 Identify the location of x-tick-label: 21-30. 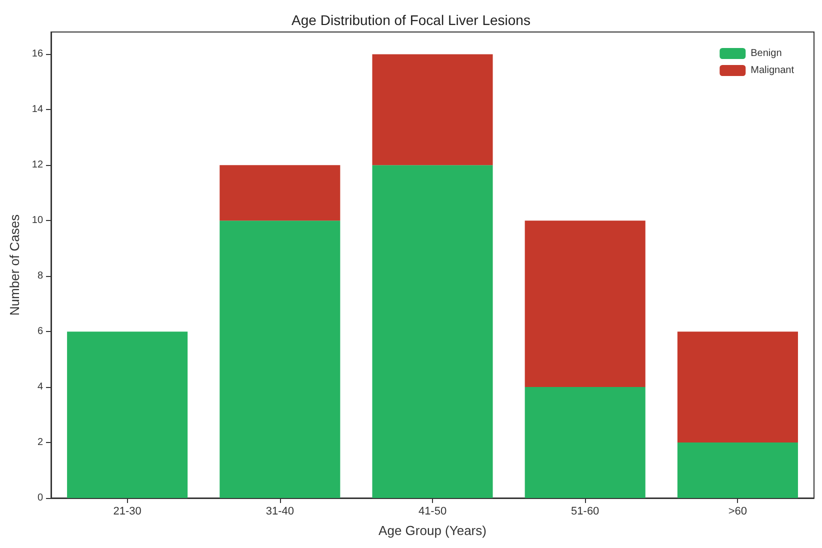
(127, 512).